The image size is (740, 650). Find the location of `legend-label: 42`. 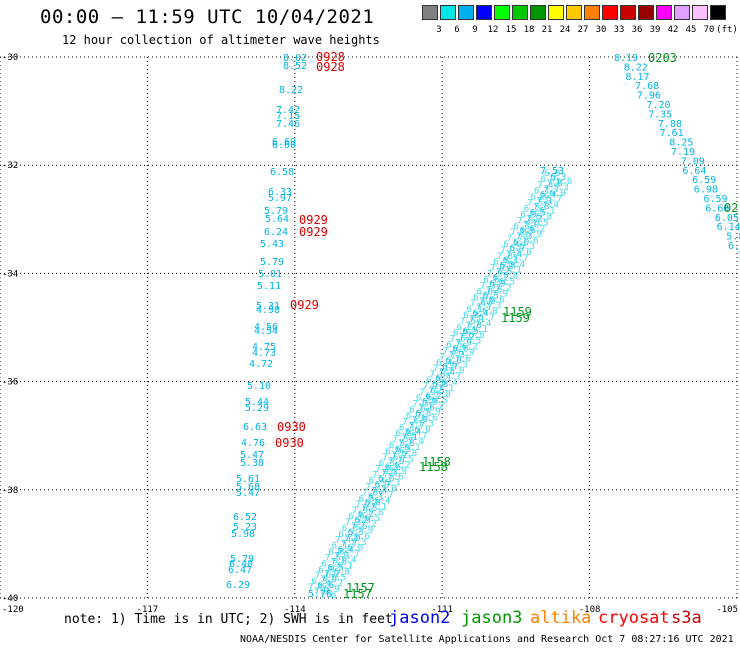

legend-label: 42 is located at coordinates (673, 30).